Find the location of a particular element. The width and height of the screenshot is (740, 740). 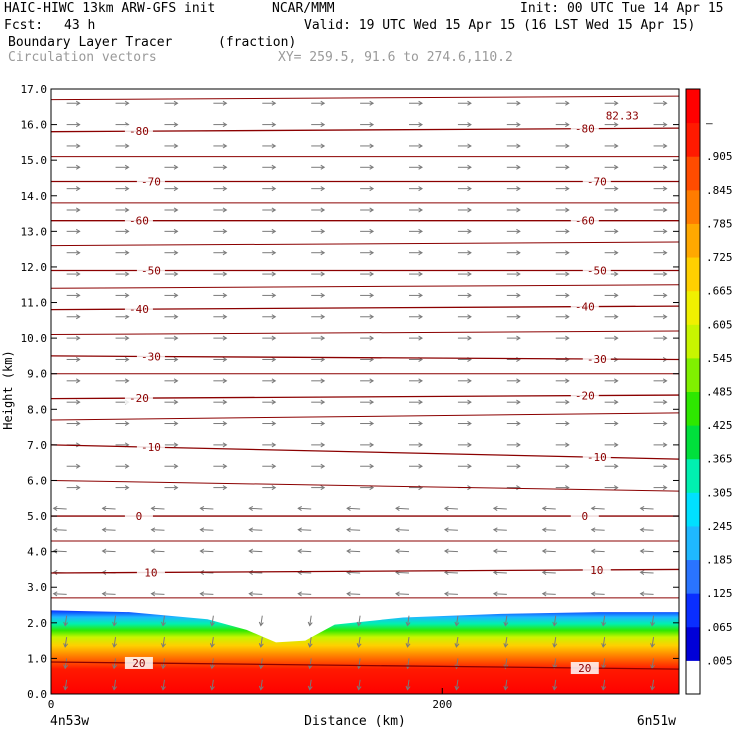

colorbar-label: .125 is located at coordinates (719, 593).